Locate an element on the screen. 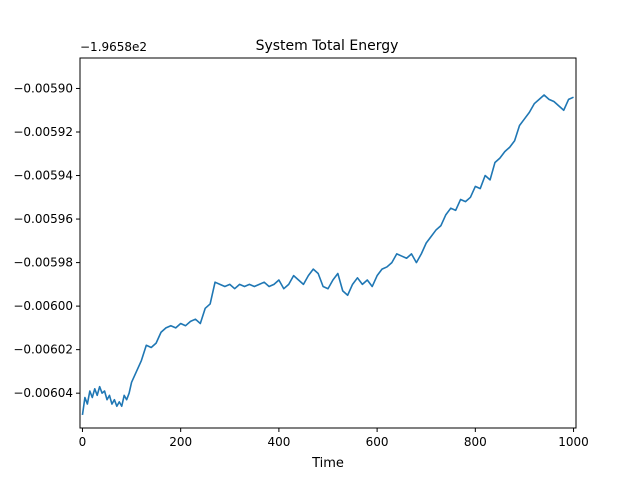  x-tick-label: 400 is located at coordinates (278, 442).